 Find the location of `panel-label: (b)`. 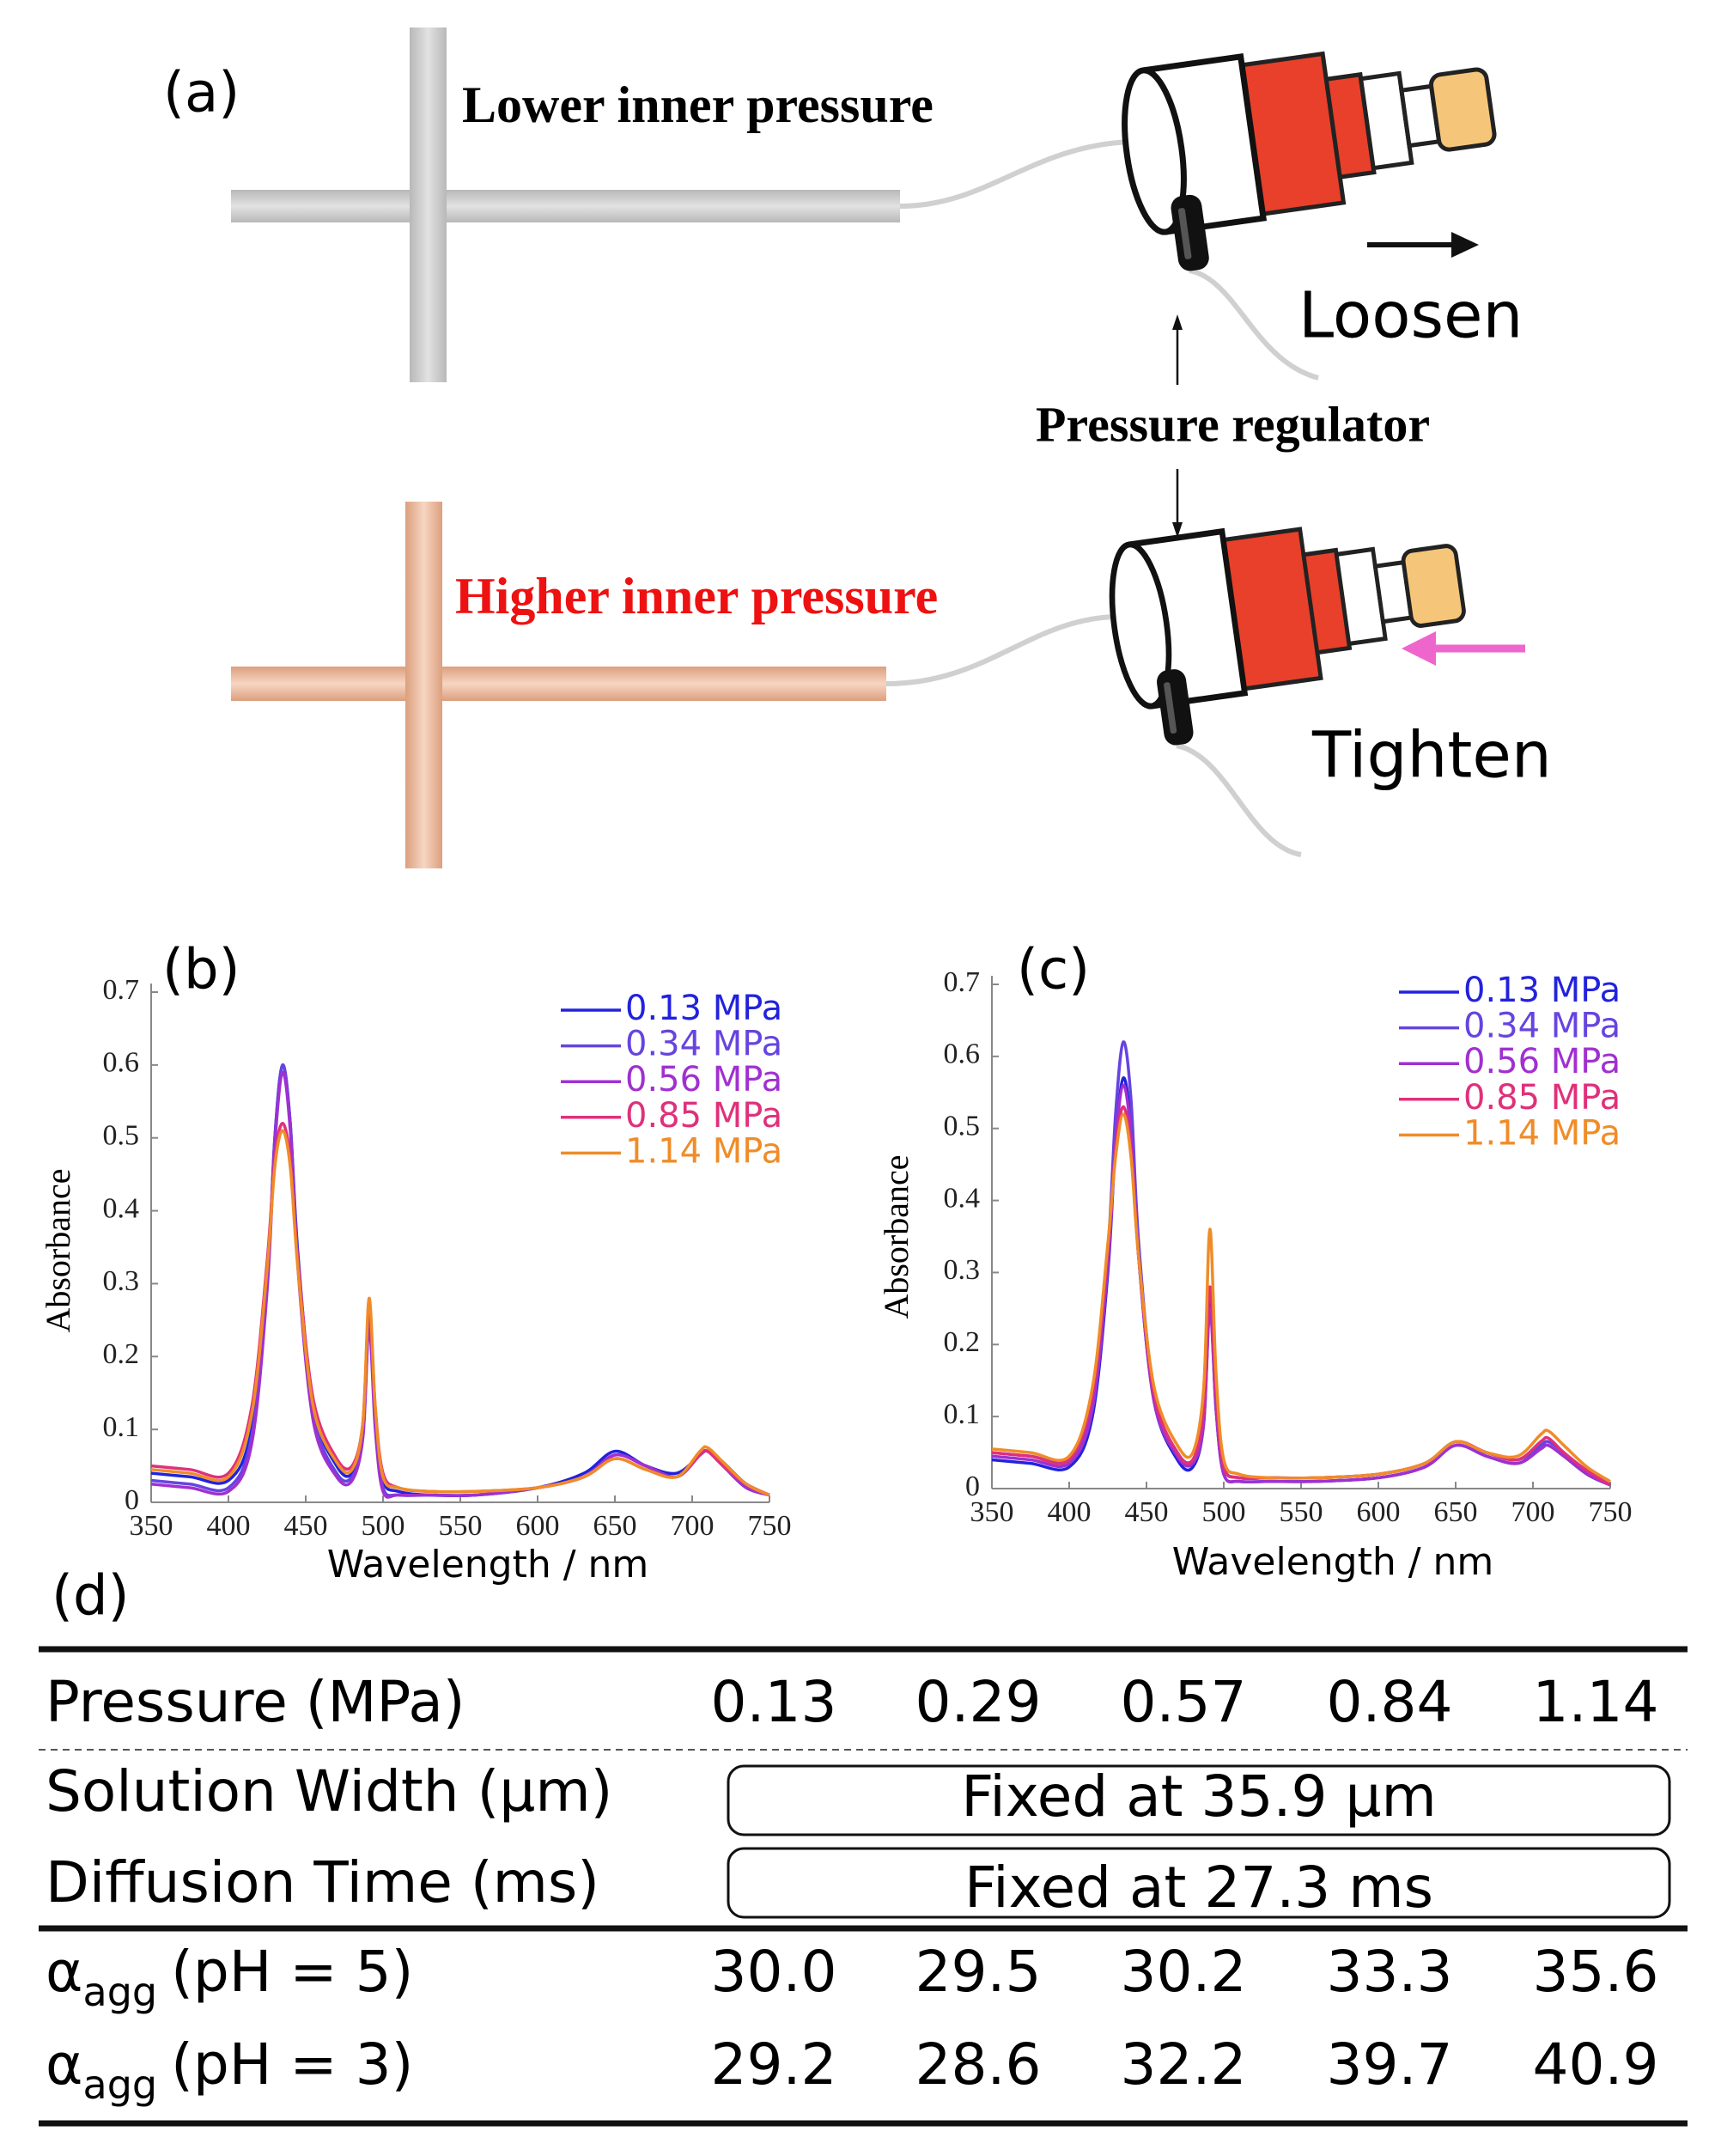

panel-label: (b) is located at coordinates (201, 971).